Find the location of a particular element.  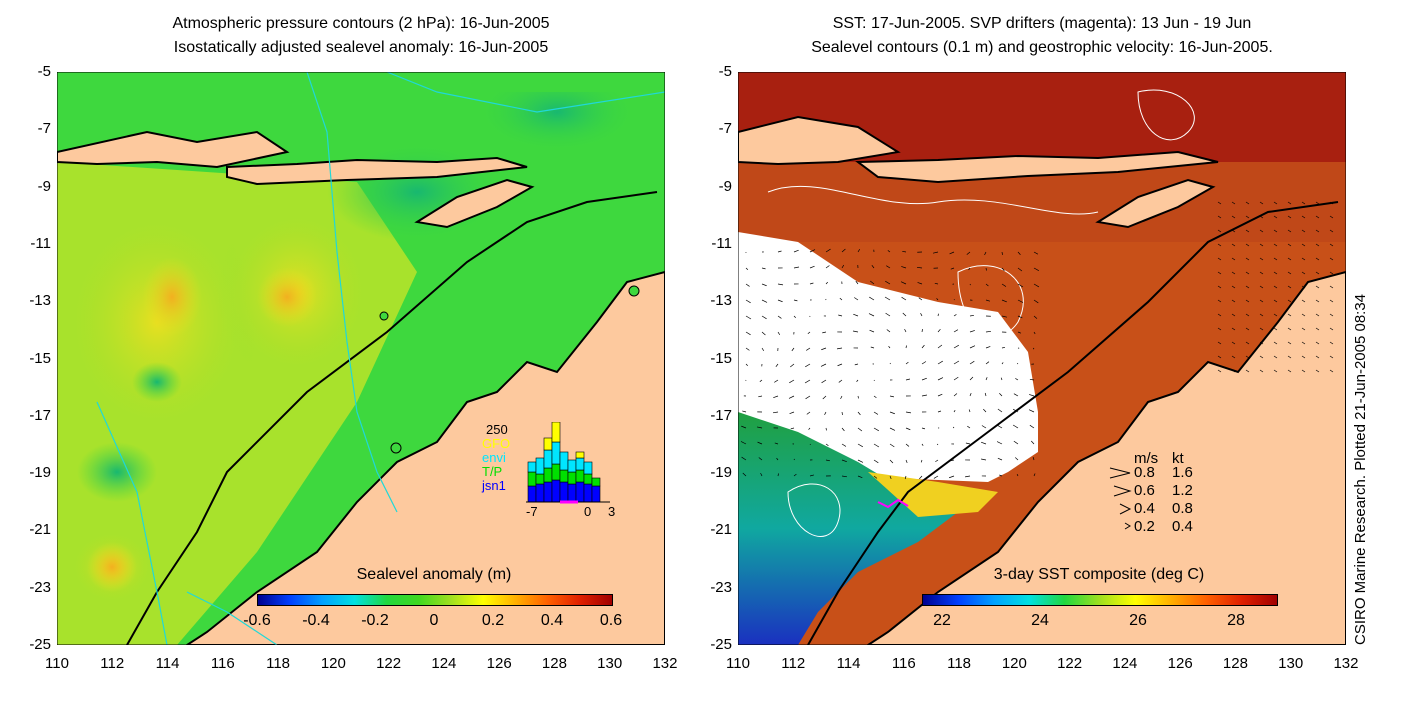

x-tick-label: 118 is located at coordinates (959, 663).